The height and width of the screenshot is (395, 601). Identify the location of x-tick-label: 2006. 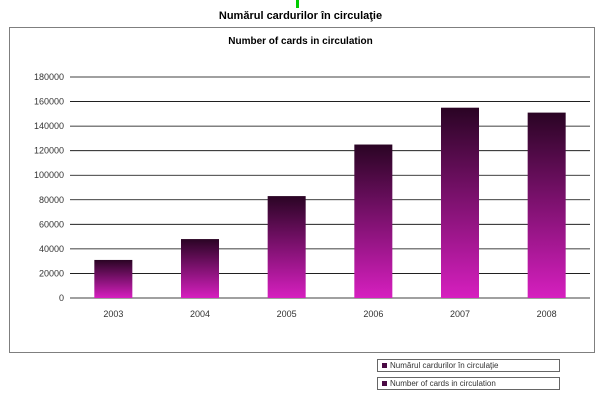
(373, 314).